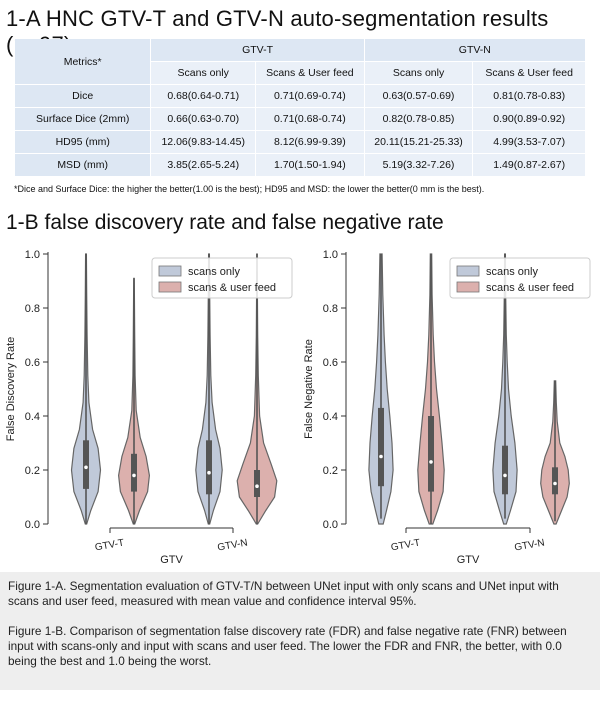  What do you see at coordinates (309, 389) in the screenshot?
I see `y-axis-label: False Negative Rate` at bounding box center [309, 389].